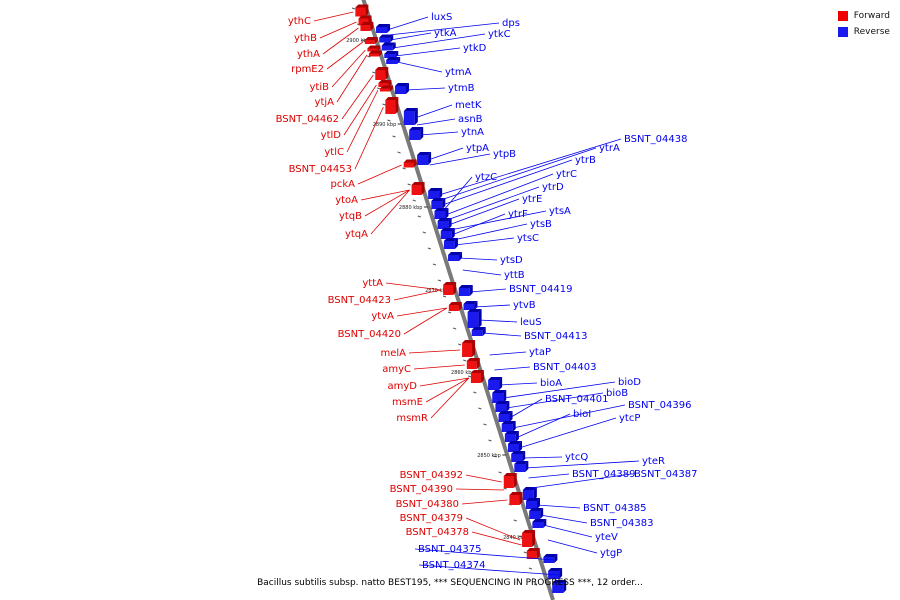 The height and width of the screenshot is (600, 900). I want to click on gene-label: ythA, so click(308, 54).